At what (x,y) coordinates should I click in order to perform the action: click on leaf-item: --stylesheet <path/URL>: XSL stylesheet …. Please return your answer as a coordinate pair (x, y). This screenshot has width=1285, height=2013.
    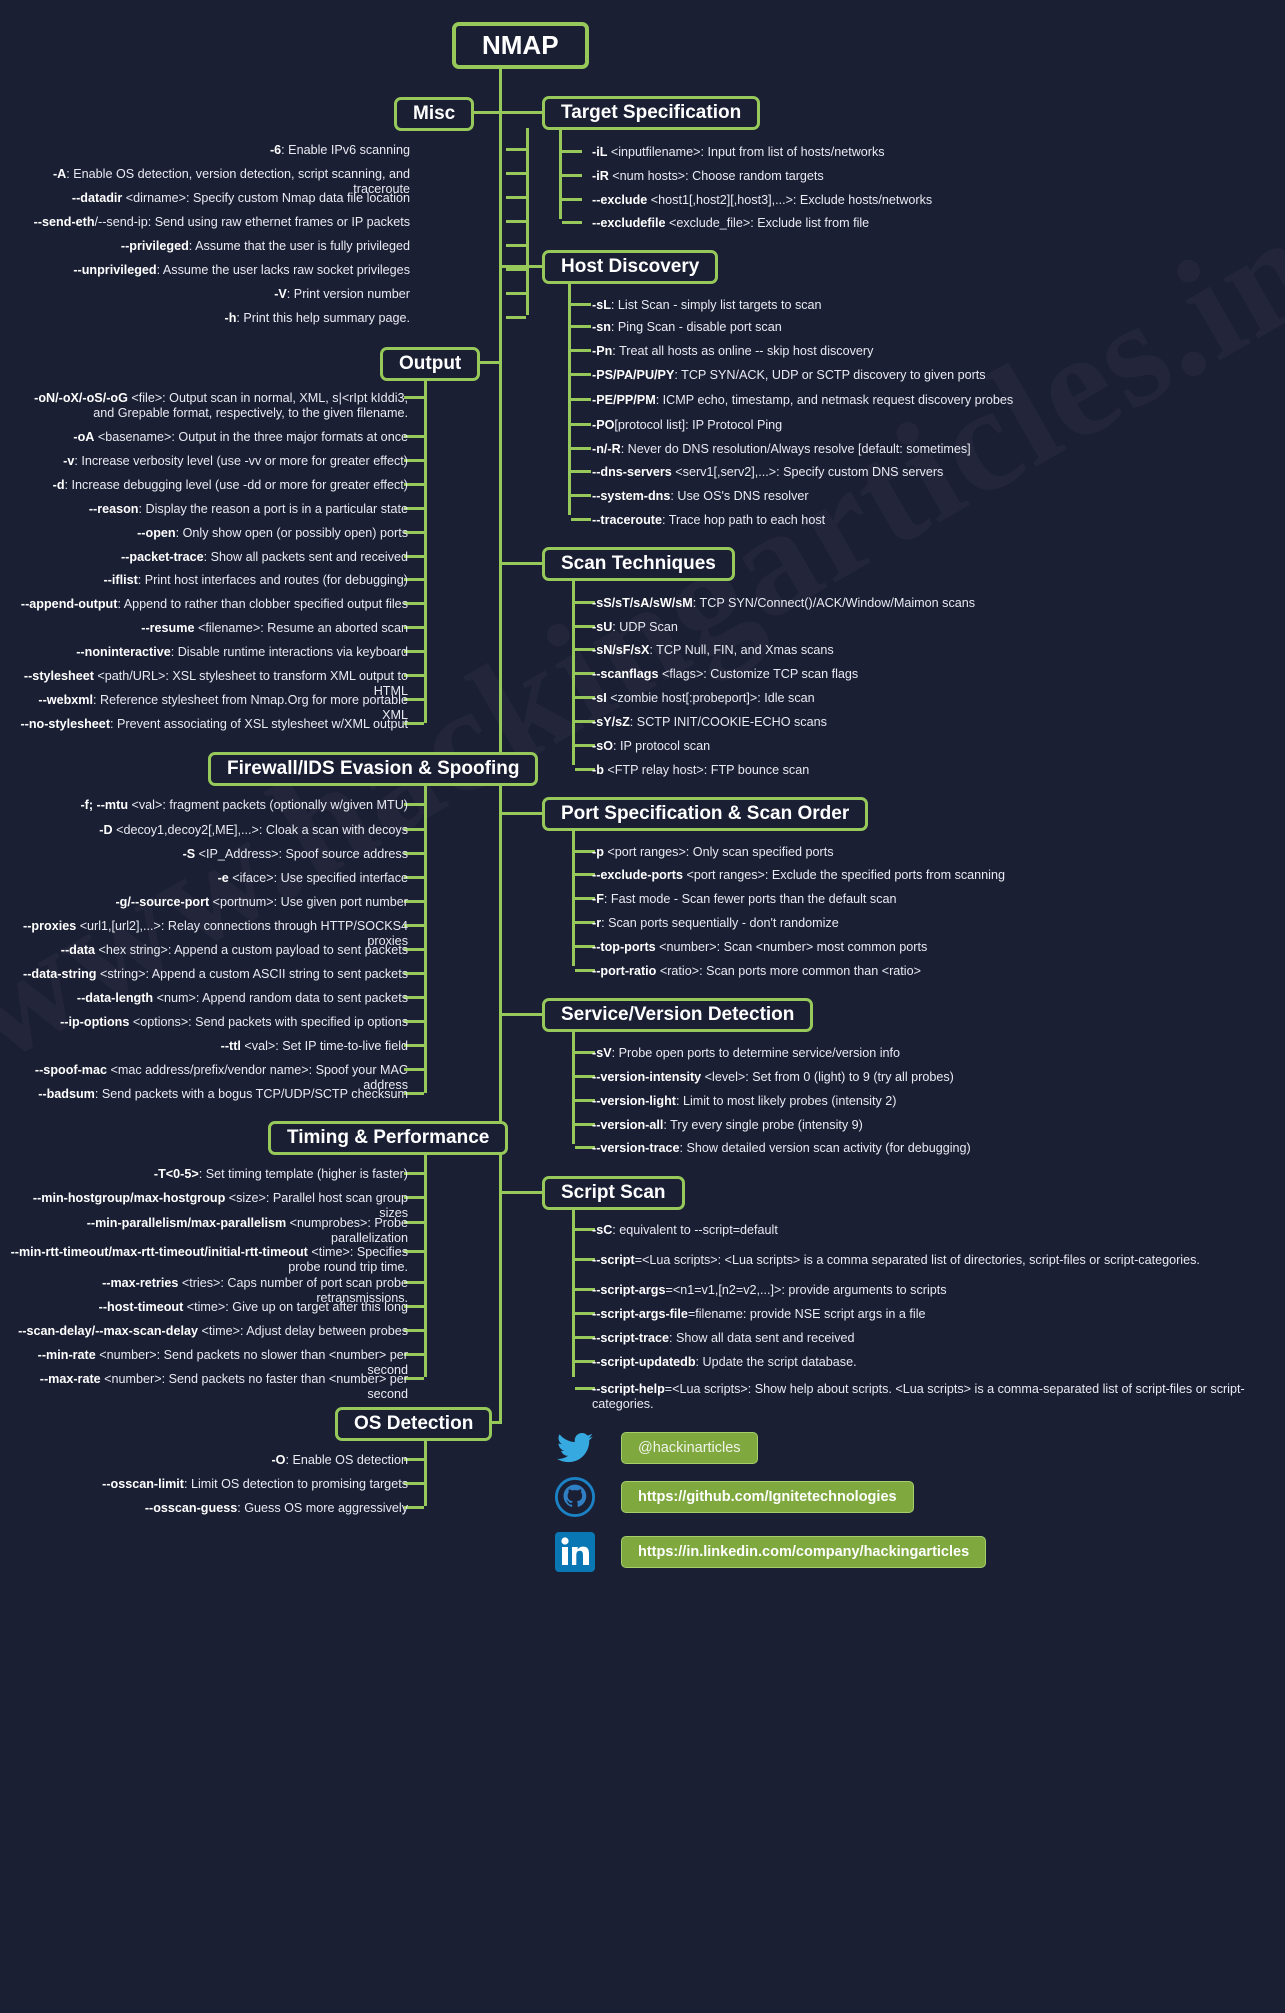
    Looking at the image, I should click on (209, 684).